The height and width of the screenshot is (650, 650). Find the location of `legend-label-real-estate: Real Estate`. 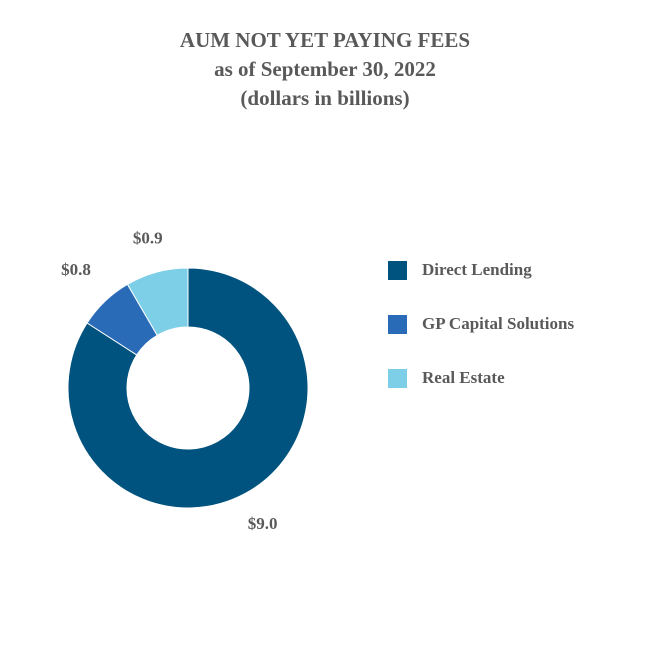

legend-label-real-estate: Real Estate is located at coordinates (463, 377).